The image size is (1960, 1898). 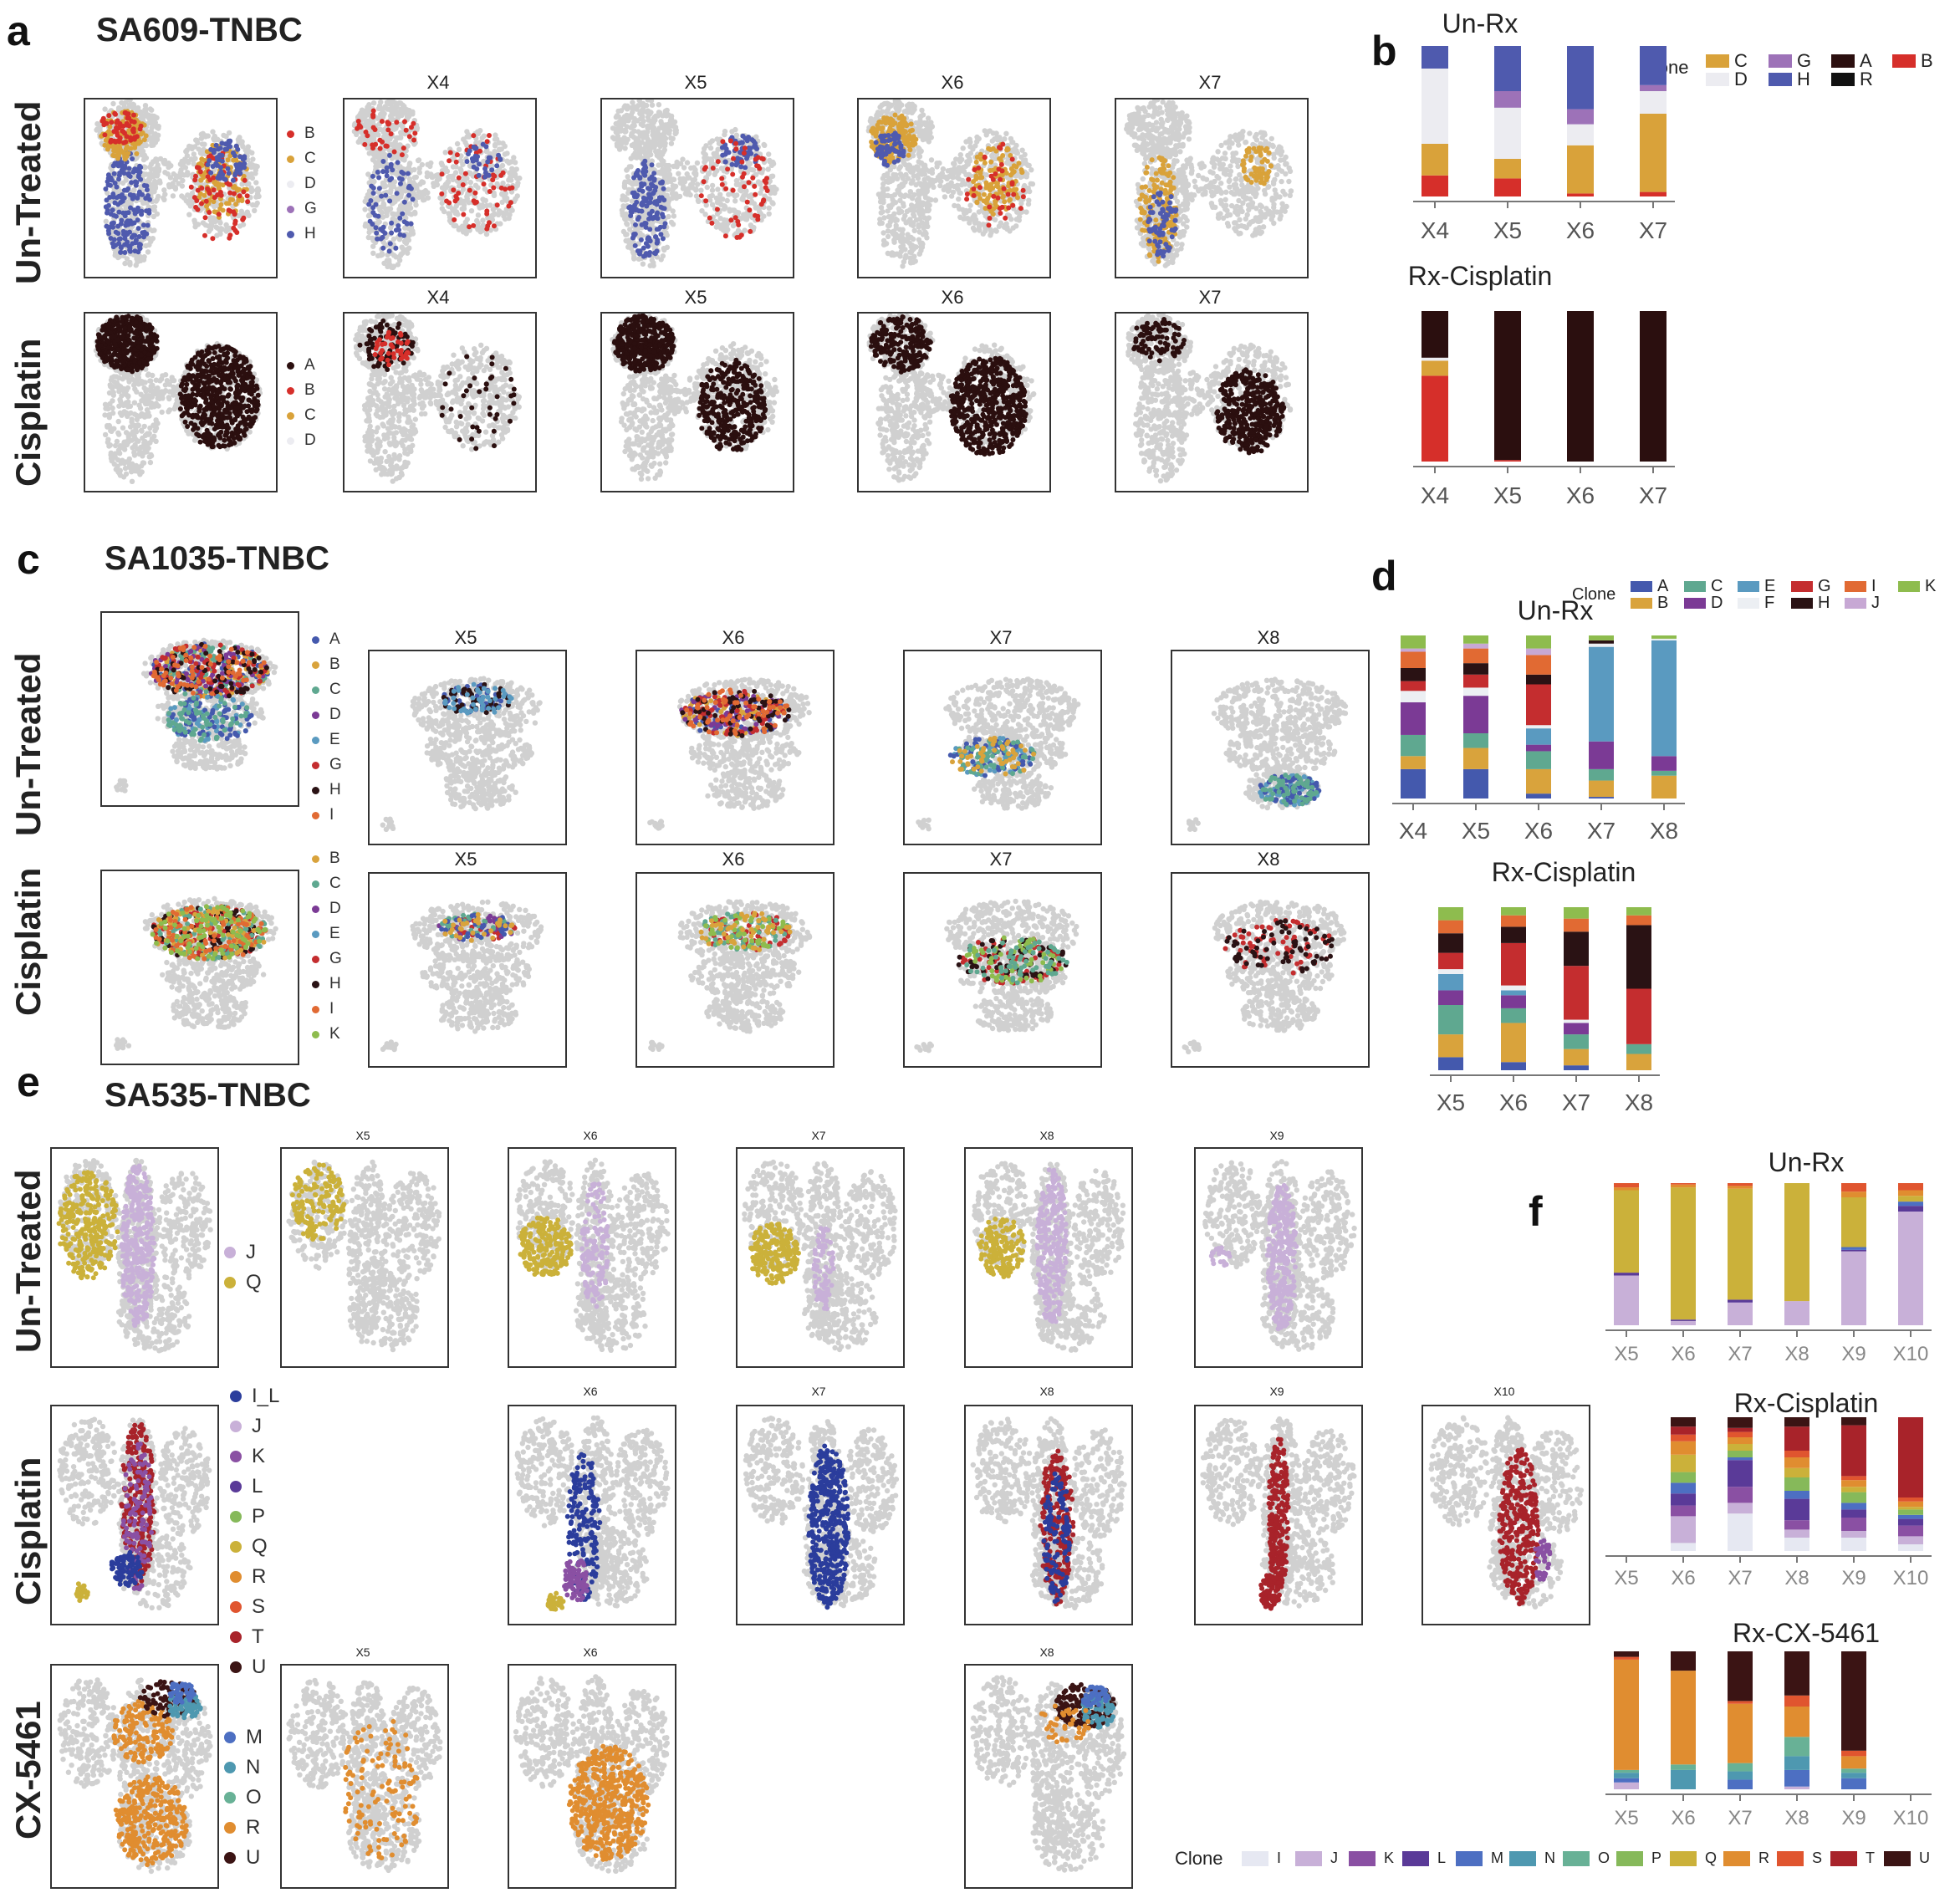 I want to click on bar-segment-X7-D, so click(x=1653, y=102).